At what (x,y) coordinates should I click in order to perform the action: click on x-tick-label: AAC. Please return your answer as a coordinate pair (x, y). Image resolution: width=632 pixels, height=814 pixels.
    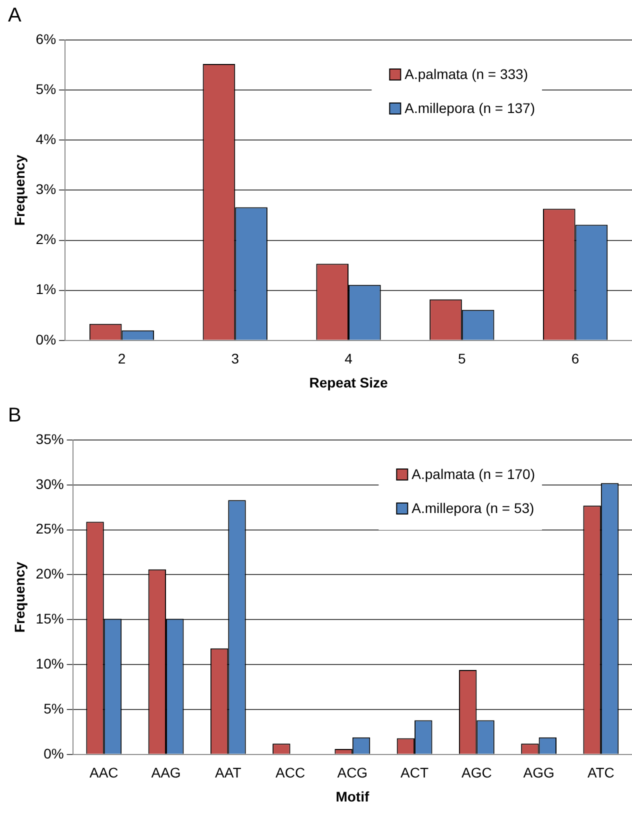
    Looking at the image, I should click on (103, 772).